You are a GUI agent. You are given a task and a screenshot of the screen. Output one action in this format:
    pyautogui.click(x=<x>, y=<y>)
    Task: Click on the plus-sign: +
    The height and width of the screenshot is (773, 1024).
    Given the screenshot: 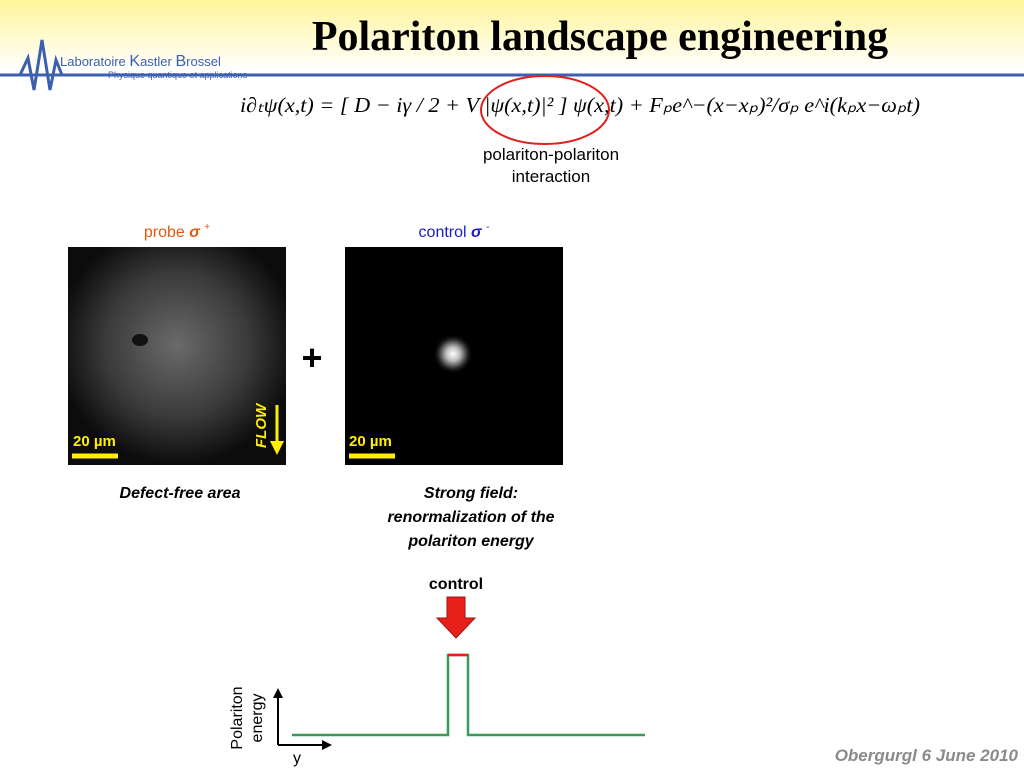 What is the action you would take?
    pyautogui.click(x=311, y=357)
    